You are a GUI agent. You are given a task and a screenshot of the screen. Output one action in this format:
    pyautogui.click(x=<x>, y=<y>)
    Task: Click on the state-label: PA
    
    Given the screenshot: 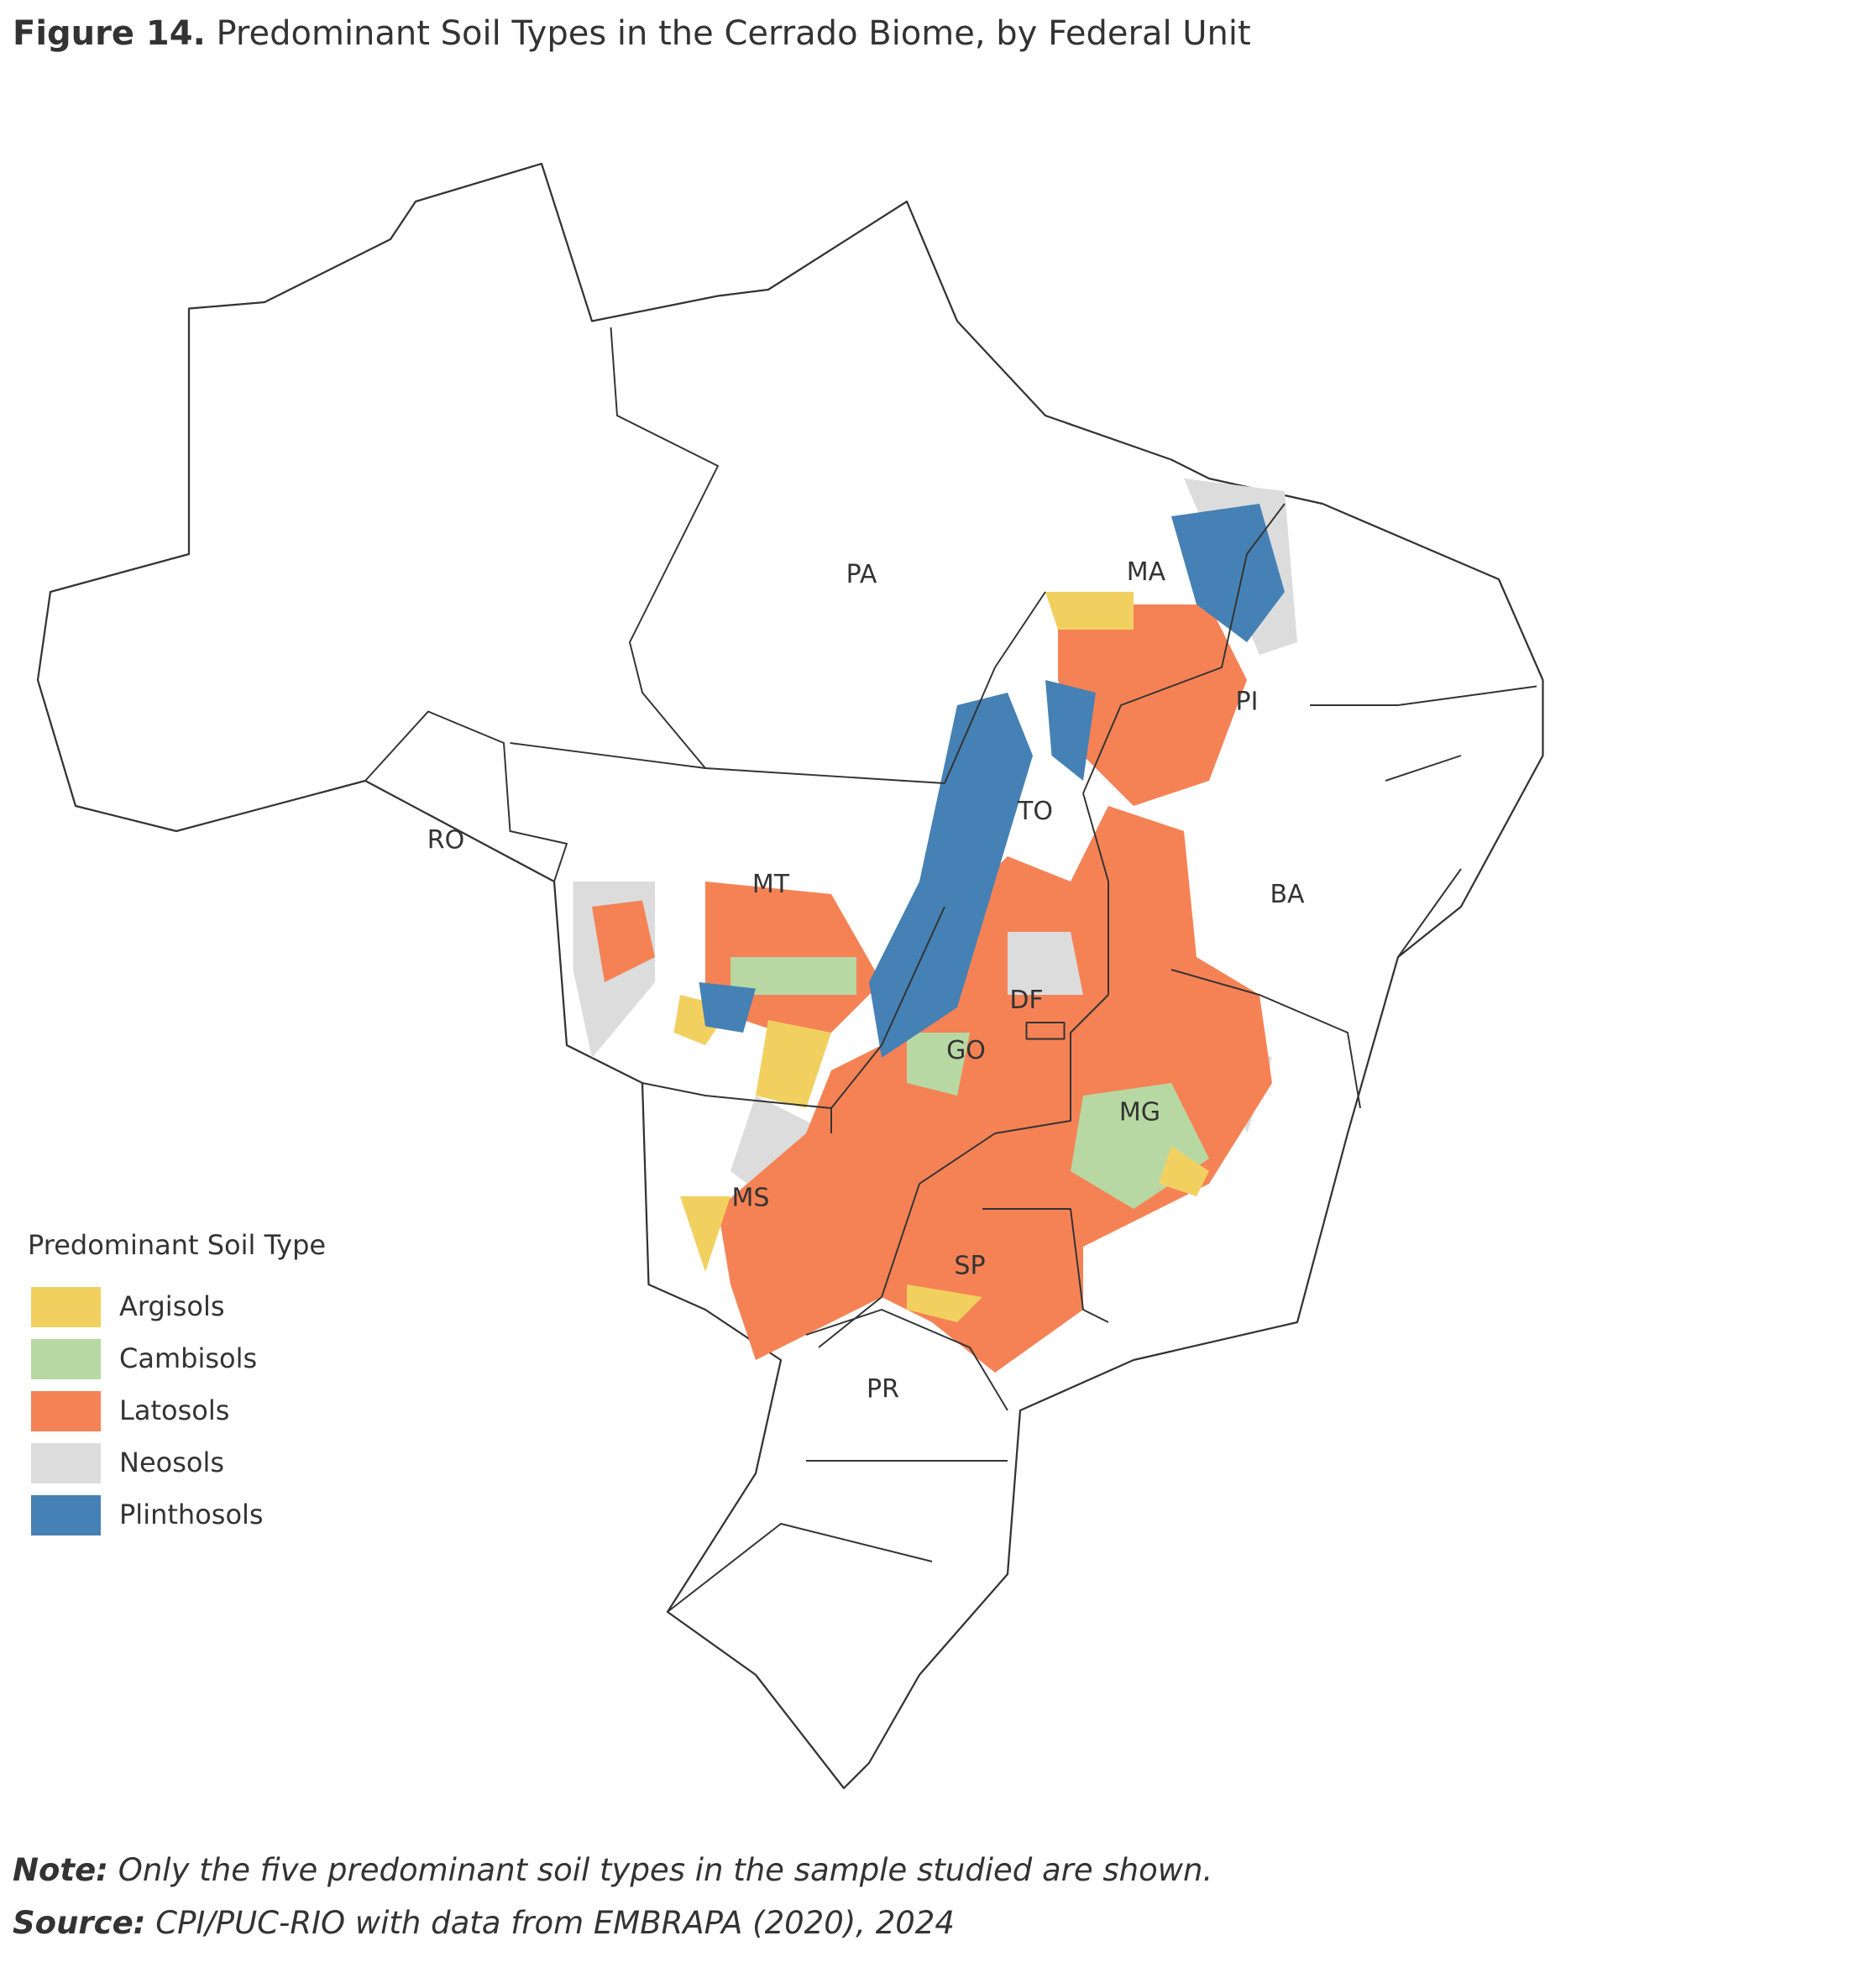 What is the action you would take?
    pyautogui.click(x=861, y=574)
    